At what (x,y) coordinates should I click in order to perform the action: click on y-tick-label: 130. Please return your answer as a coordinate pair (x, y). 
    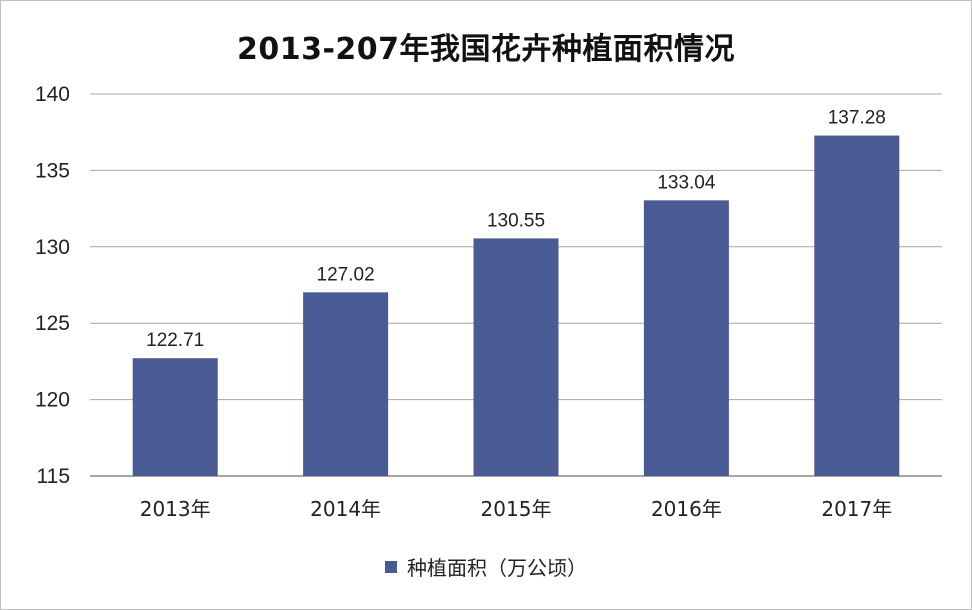
    Looking at the image, I should click on (52, 247).